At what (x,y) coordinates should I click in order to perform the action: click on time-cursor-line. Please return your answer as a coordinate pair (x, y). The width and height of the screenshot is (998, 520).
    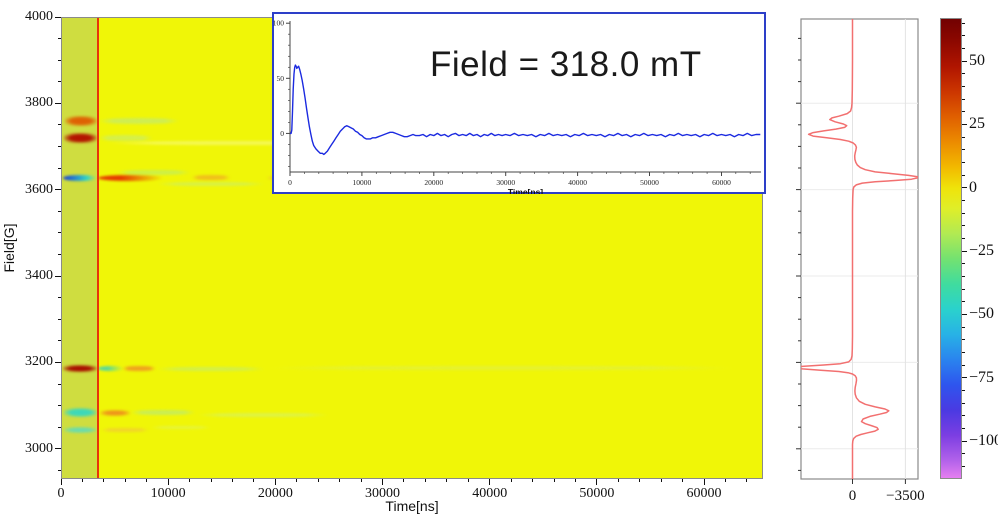
    Looking at the image, I should click on (97, 248).